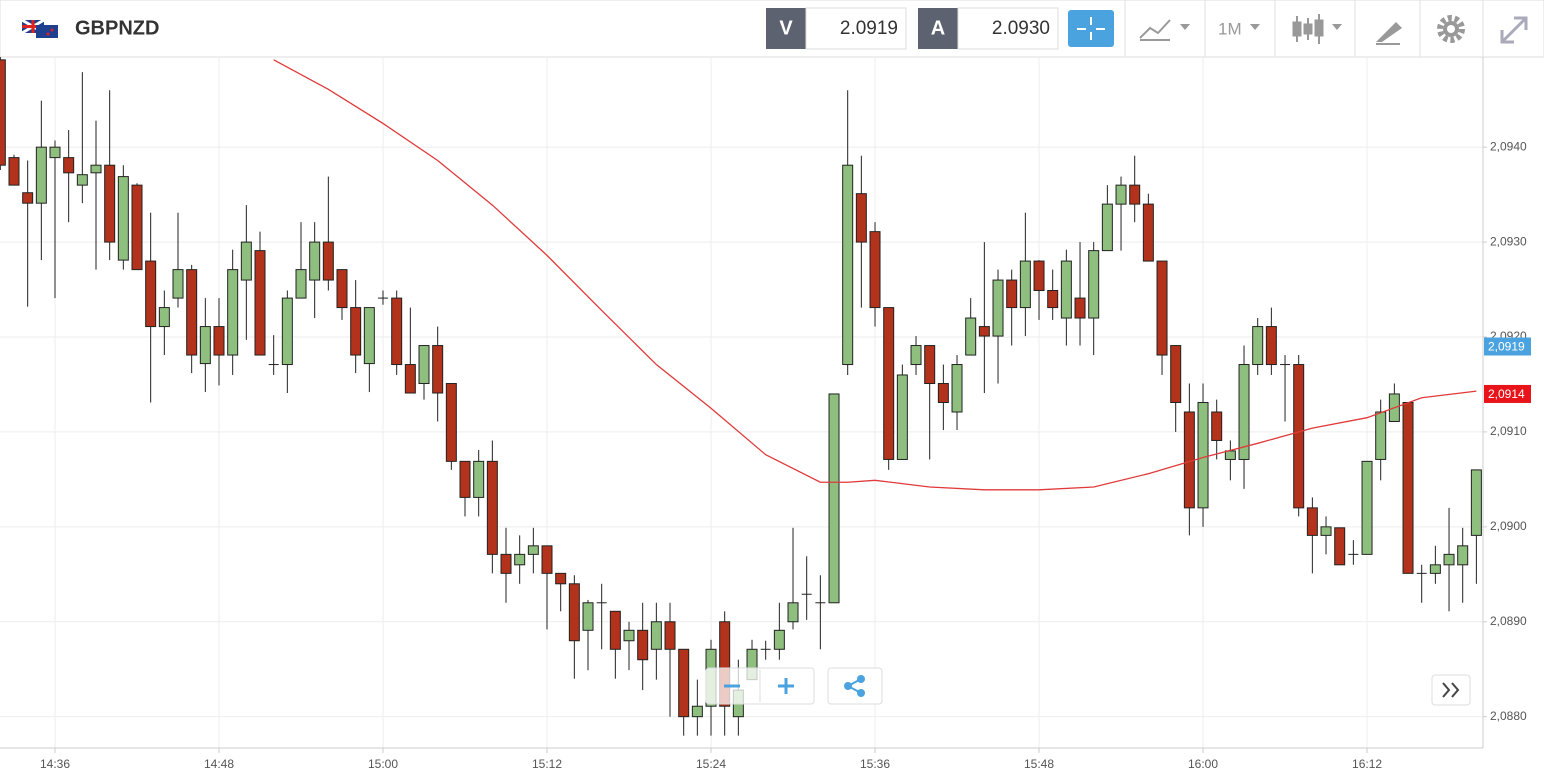 The height and width of the screenshot is (781, 1544). Describe the element at coordinates (383, 764) in the screenshot. I see `x-tick-label: 15:00` at that location.